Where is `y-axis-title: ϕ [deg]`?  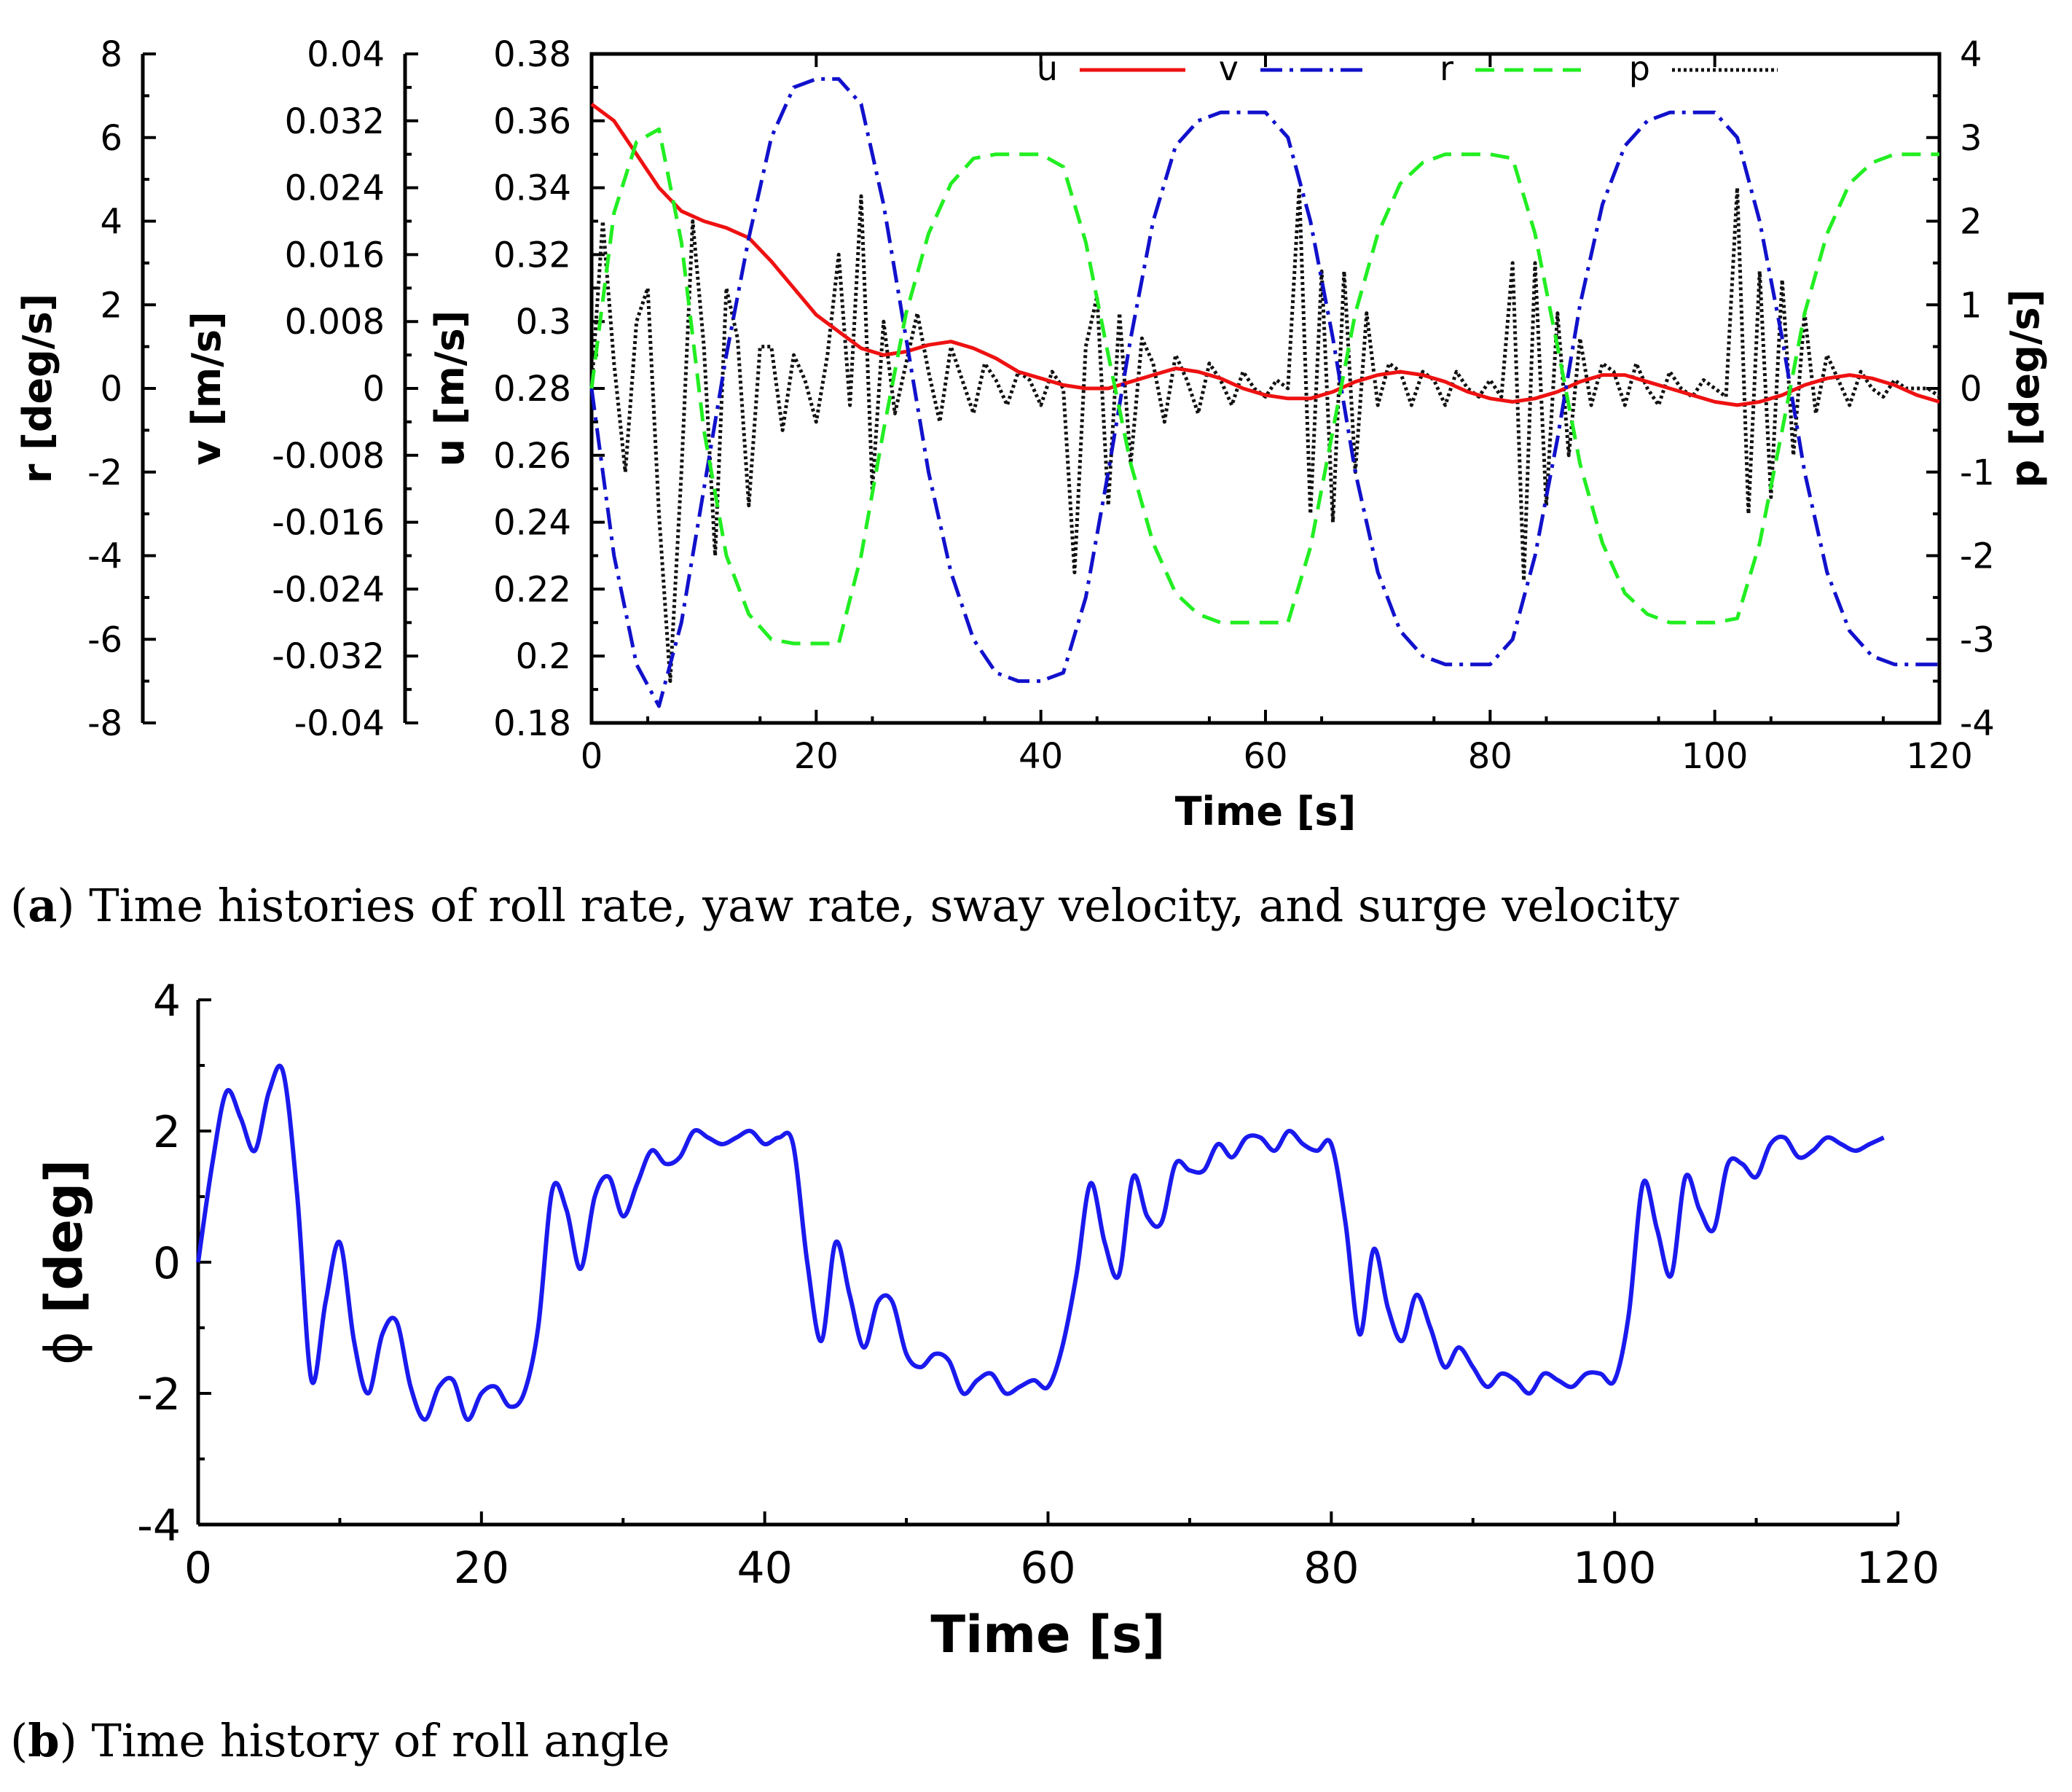
y-axis-title: ϕ [deg] is located at coordinates (64, 1262).